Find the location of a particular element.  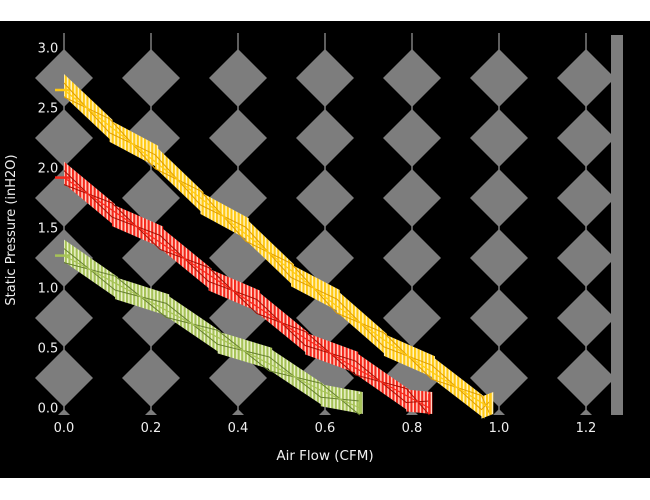

y-tick-label: 1.5 is located at coordinates (48, 229).